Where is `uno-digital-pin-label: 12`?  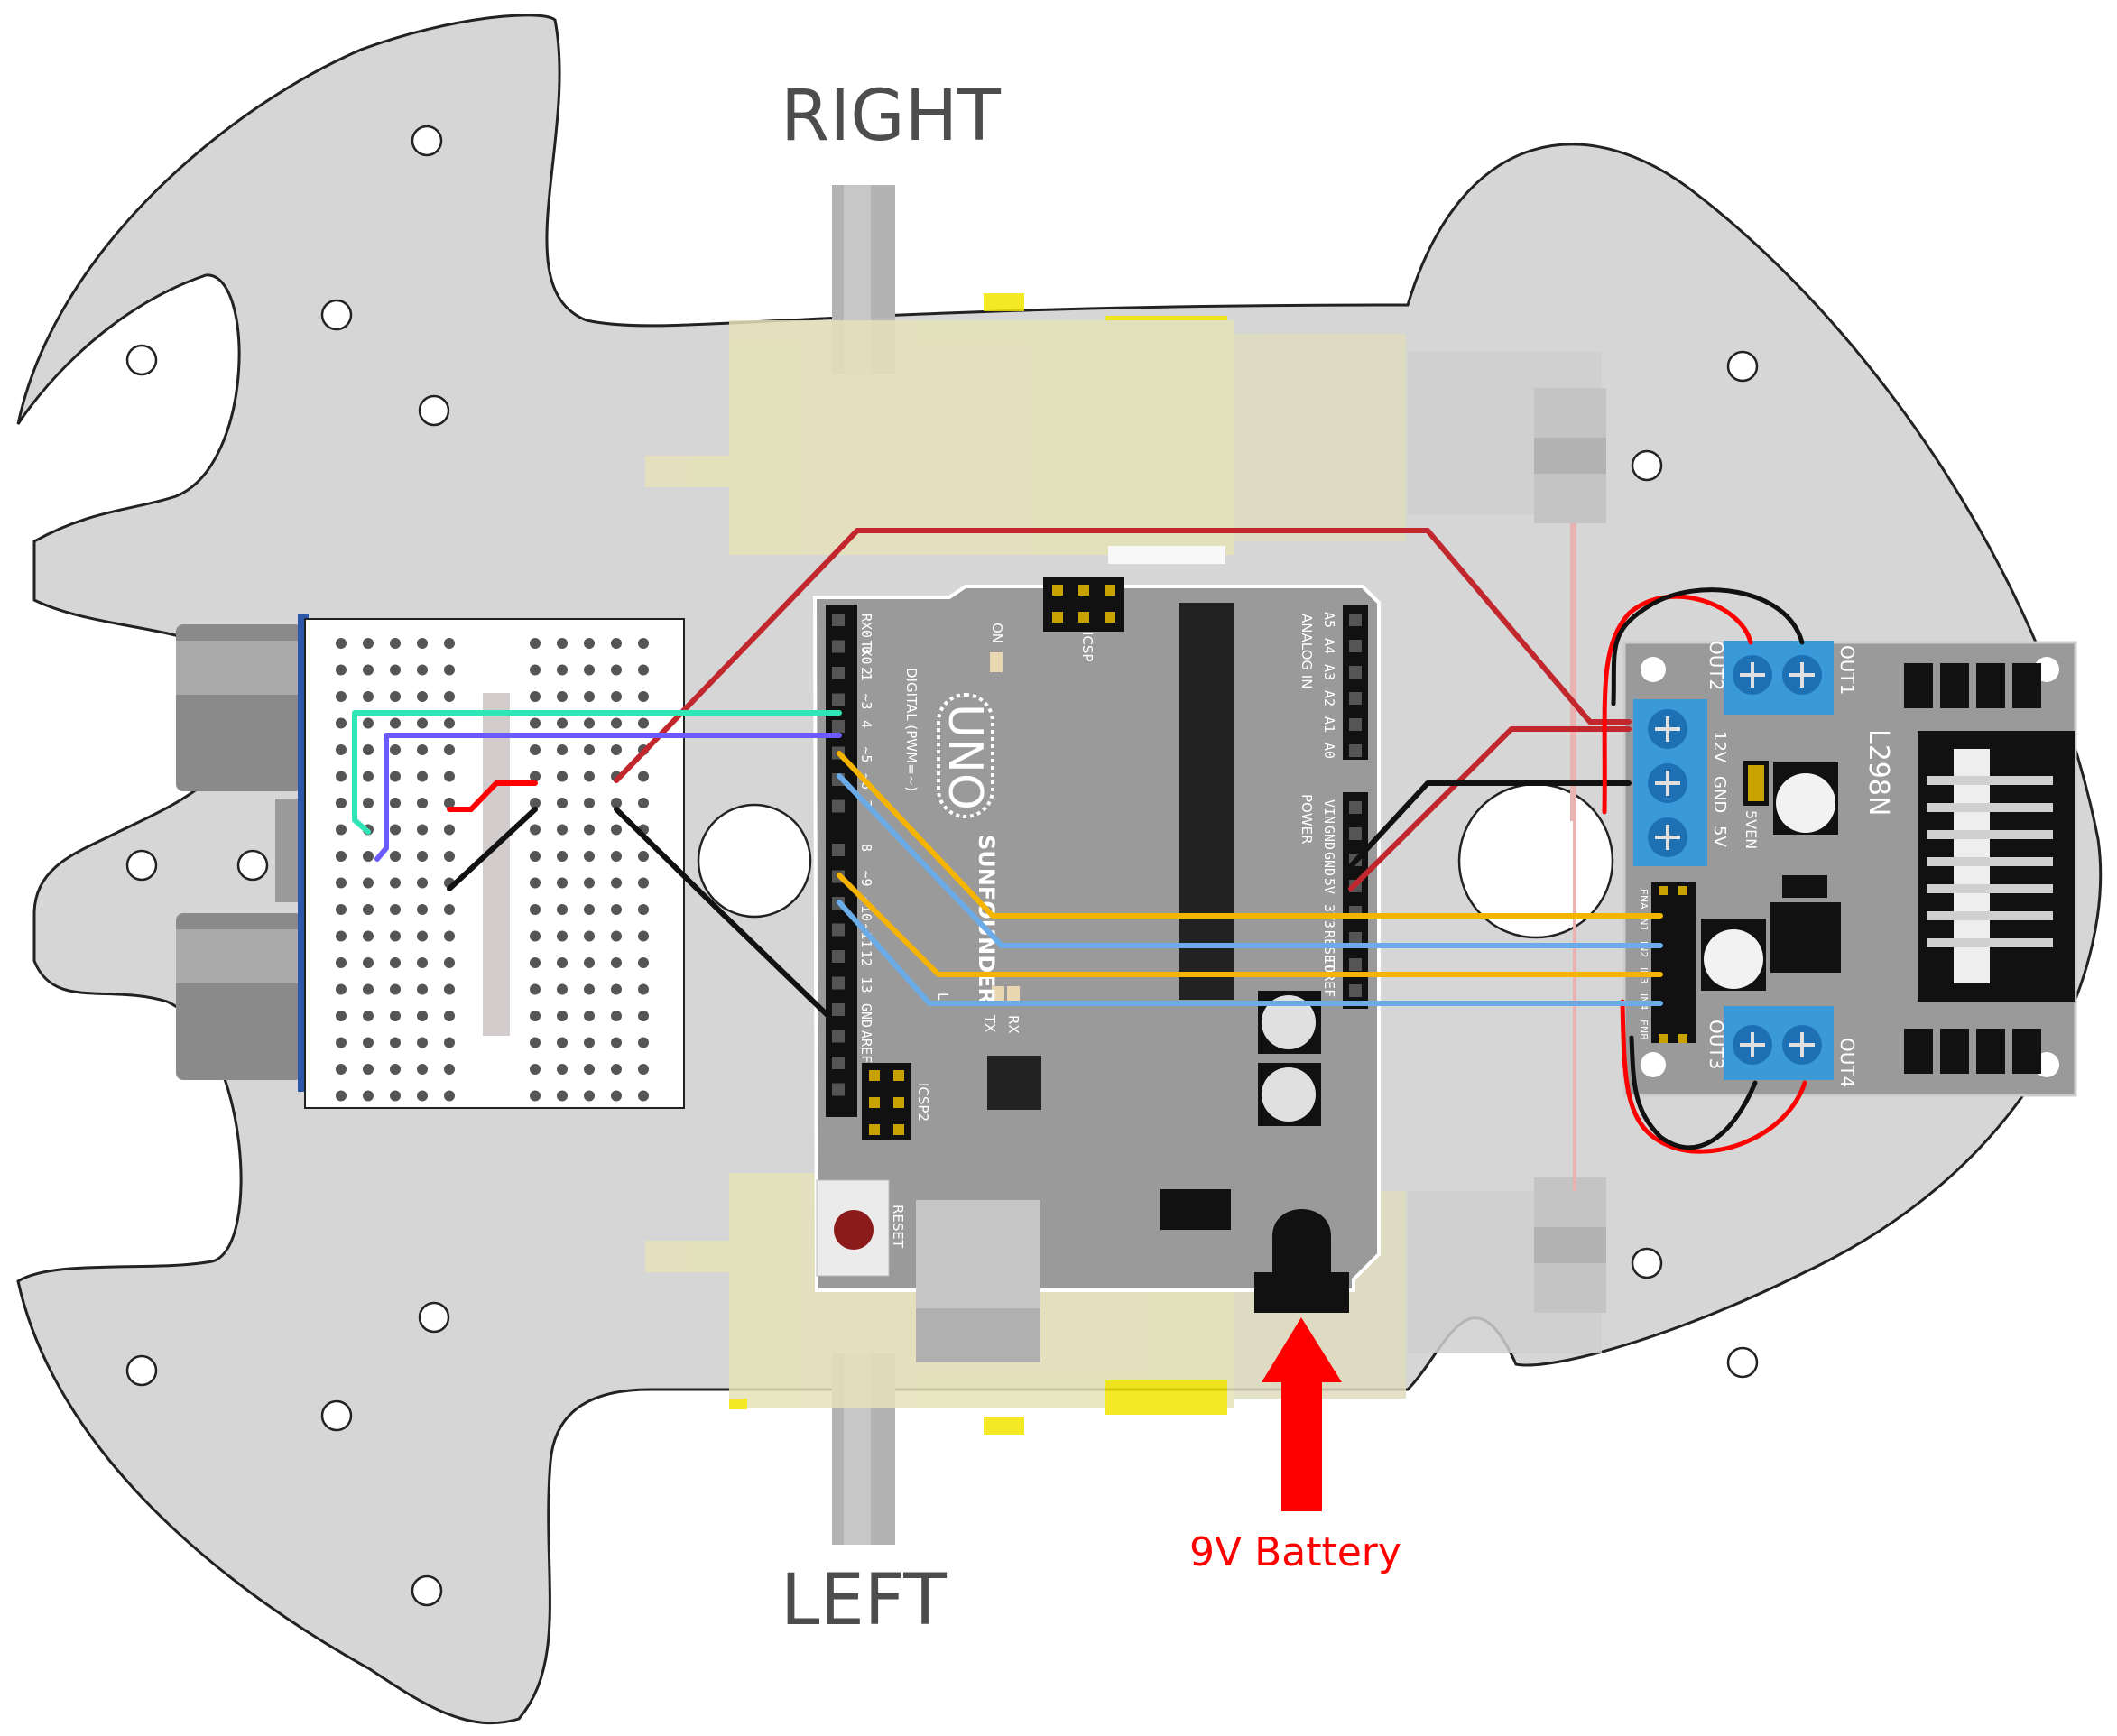
uno-digital-pin-label: 12 is located at coordinates (866, 958).